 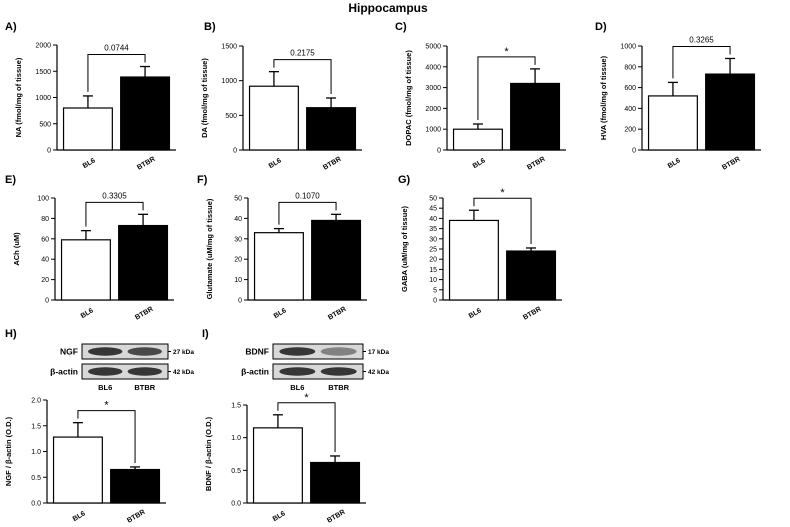 What do you see at coordinates (255, 372) in the screenshot?
I see `blot-row-label: β-actin` at bounding box center [255, 372].